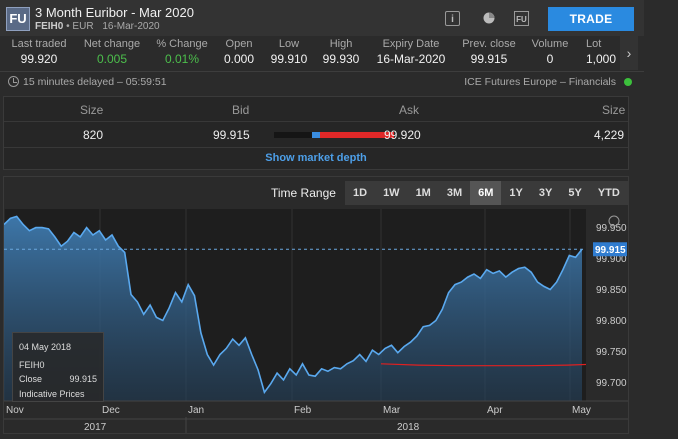 The height and width of the screenshot is (439, 678). What do you see at coordinates (52, 394) in the screenshot?
I see `tooltip-note: Indicative Prices` at bounding box center [52, 394].